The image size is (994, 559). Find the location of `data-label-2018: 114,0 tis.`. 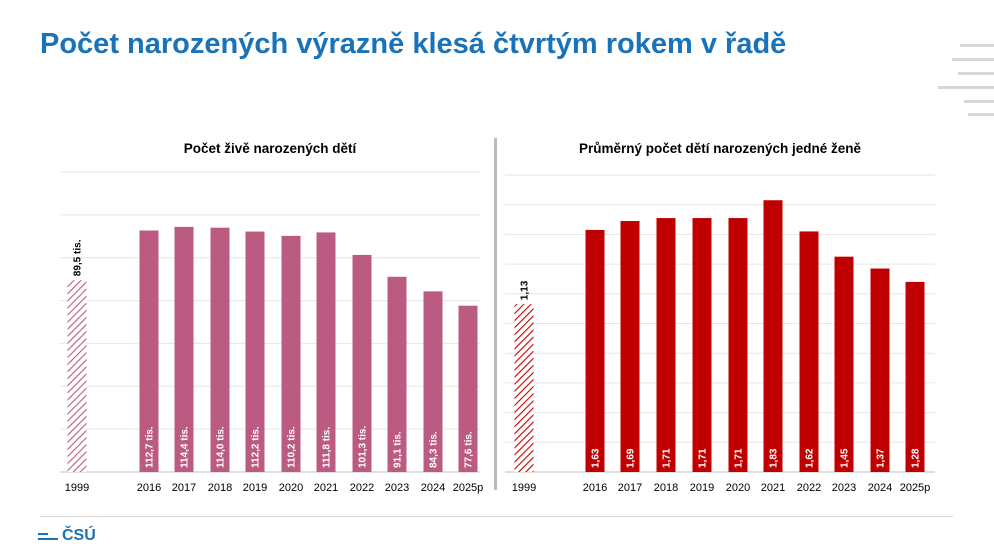

data-label-2018: 114,0 tis. is located at coordinates (221, 447).